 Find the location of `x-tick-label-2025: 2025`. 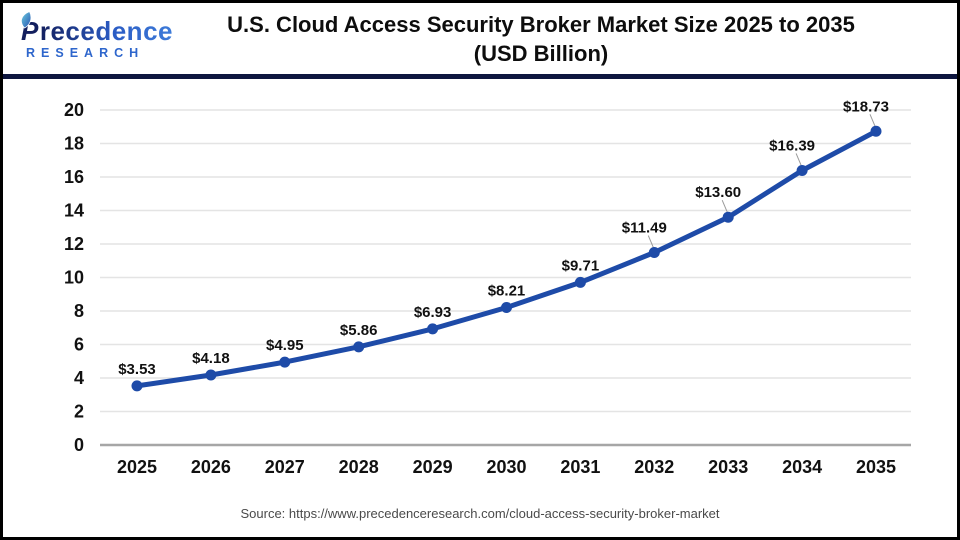

x-tick-label-2025: 2025 is located at coordinates (137, 467).